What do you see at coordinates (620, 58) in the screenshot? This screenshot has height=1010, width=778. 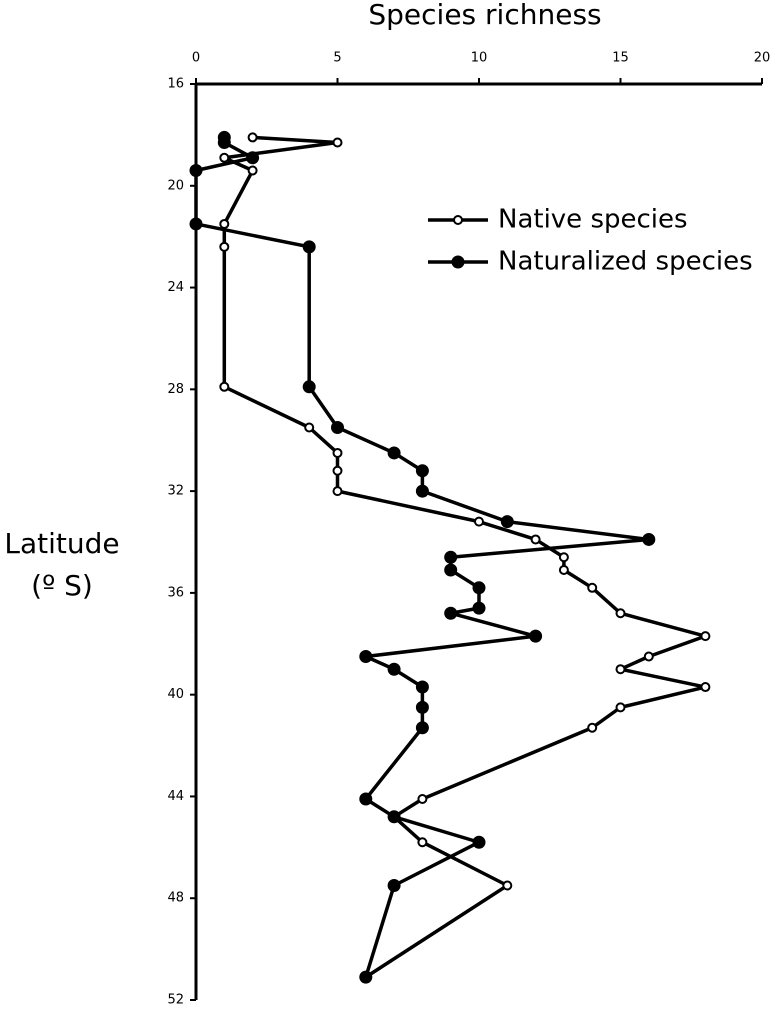 I see `x-tick-label: 15` at bounding box center [620, 58].